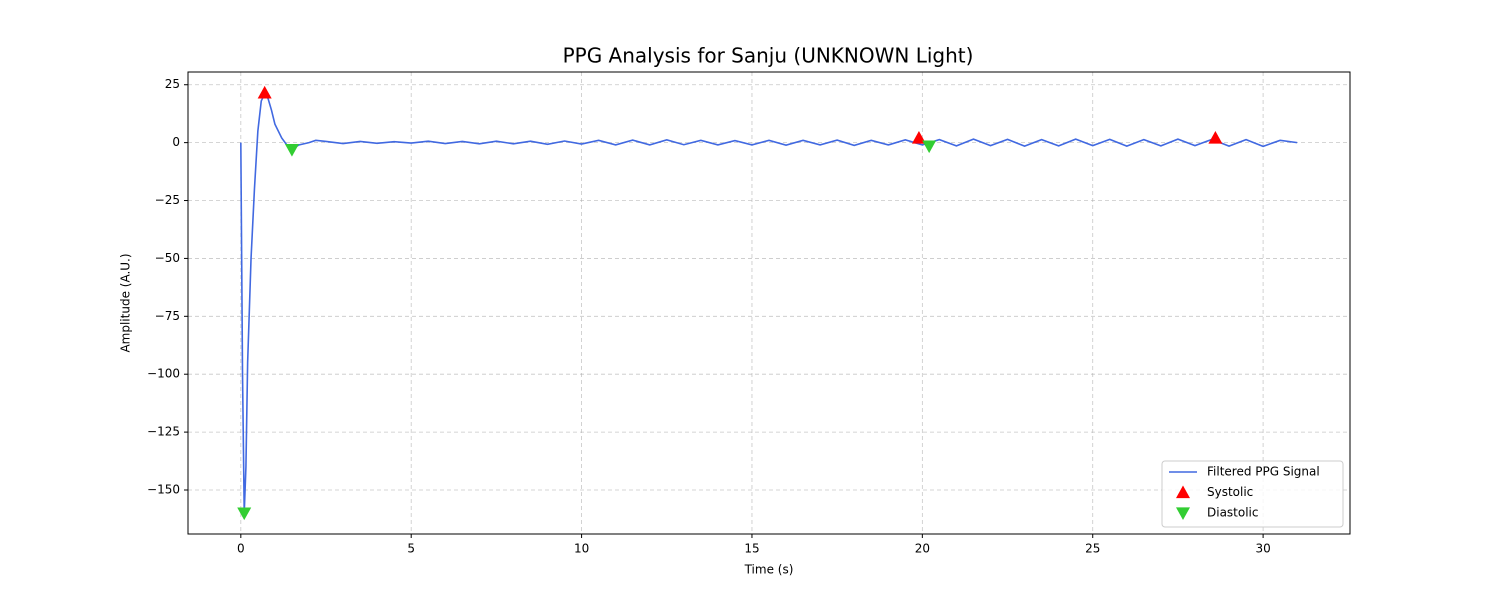 This screenshot has width=1500, height=600. Describe the element at coordinates (172, 84) in the screenshot. I see `y-tick-label: 25` at that location.